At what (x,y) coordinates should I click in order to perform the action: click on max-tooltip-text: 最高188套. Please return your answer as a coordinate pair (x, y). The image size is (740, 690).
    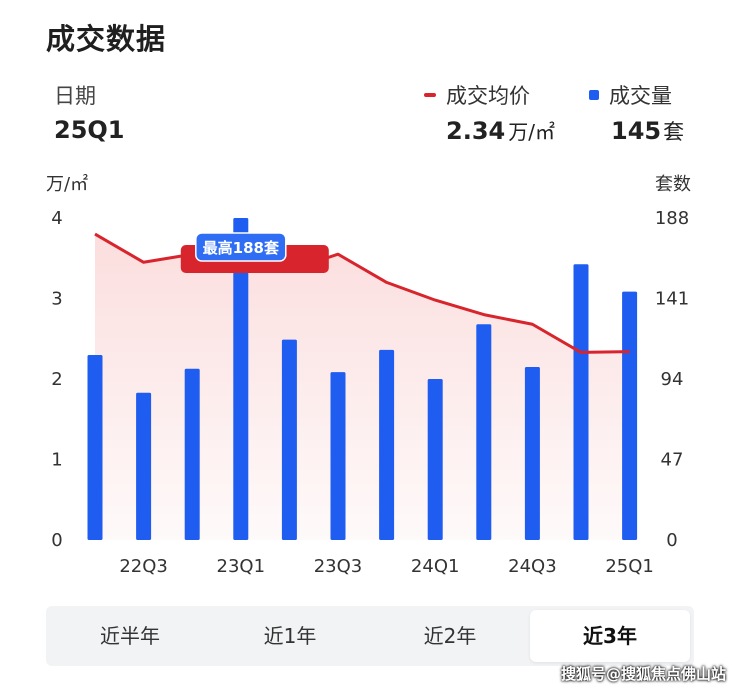
    Looking at the image, I should click on (241, 248).